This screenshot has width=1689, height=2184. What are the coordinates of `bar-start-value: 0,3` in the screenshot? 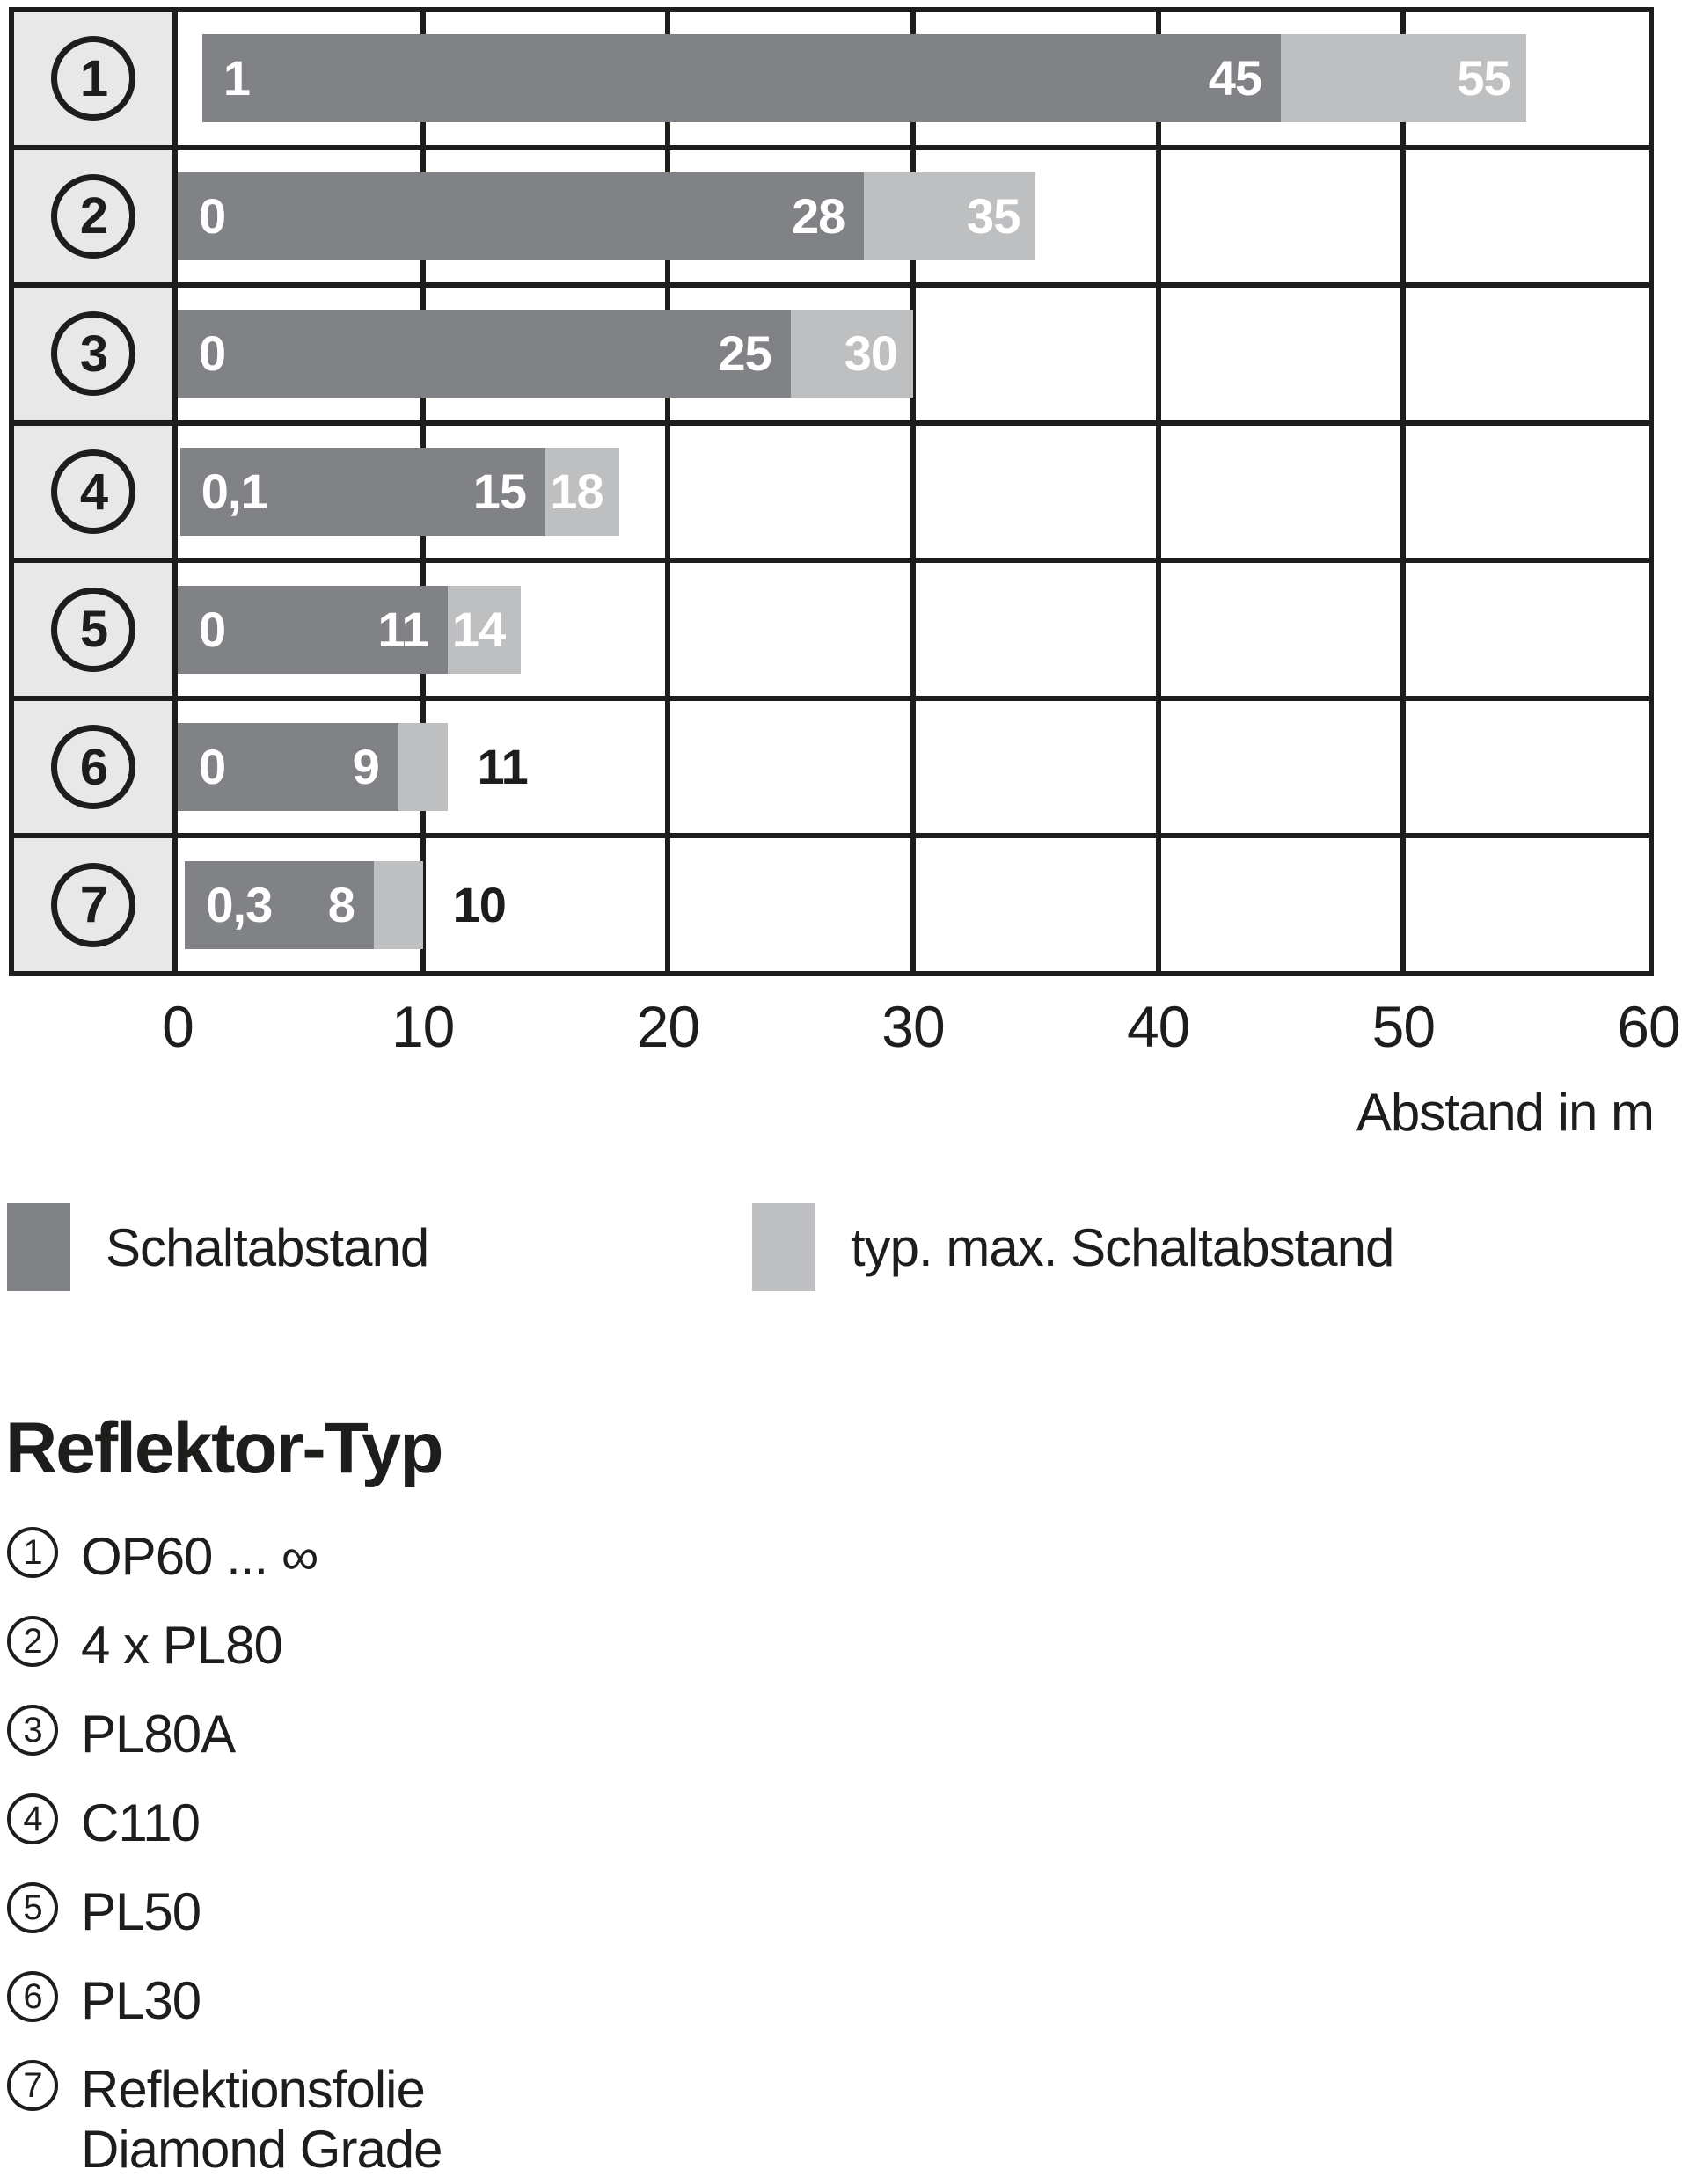 It's located at (239, 904).